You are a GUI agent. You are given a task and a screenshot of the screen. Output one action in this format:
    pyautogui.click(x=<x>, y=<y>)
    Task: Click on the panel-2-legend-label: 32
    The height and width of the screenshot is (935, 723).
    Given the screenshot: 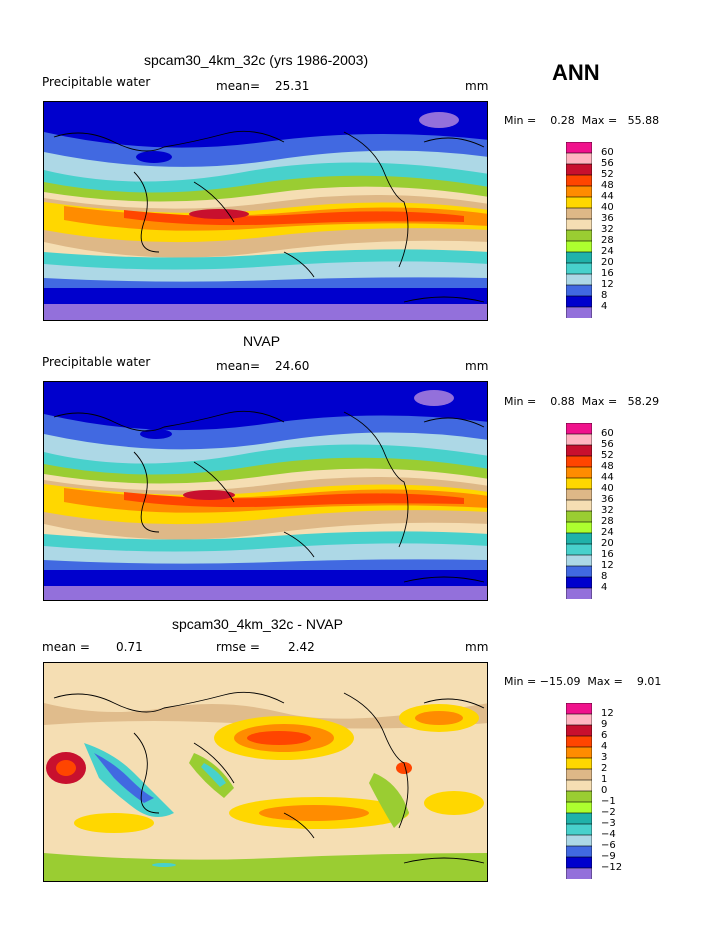 What is the action you would take?
    pyautogui.click(x=607, y=510)
    